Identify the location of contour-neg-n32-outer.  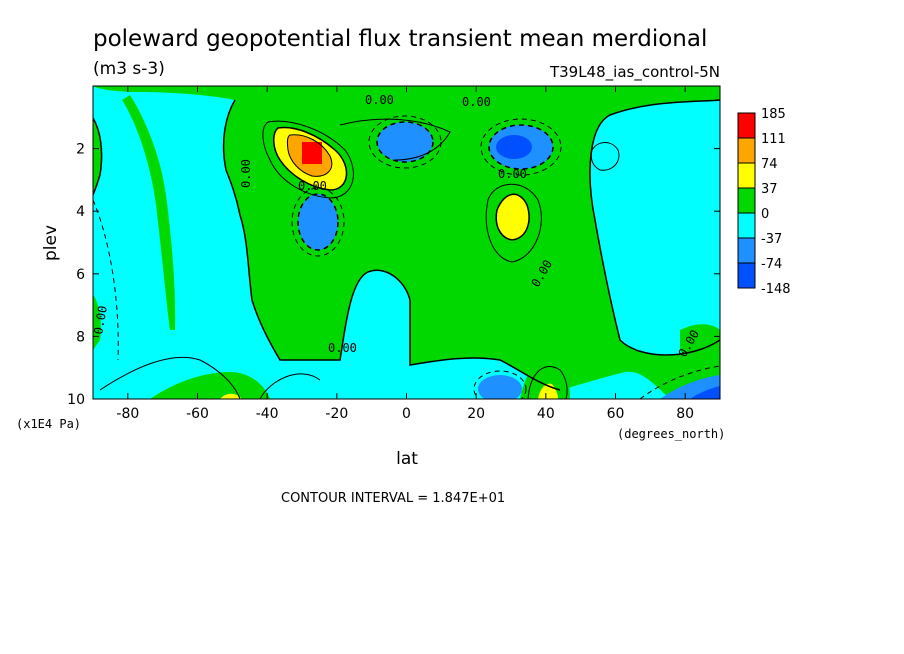
(521, 147).